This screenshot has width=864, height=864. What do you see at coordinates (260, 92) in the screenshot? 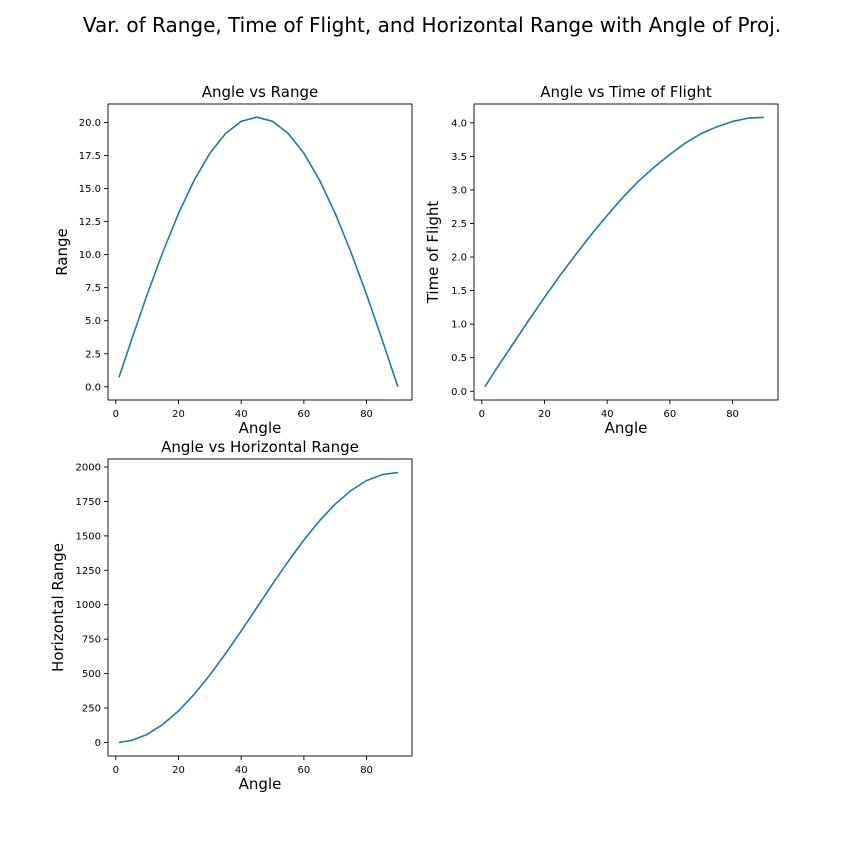
I see `subplot-title: Angle vs Range` at bounding box center [260, 92].